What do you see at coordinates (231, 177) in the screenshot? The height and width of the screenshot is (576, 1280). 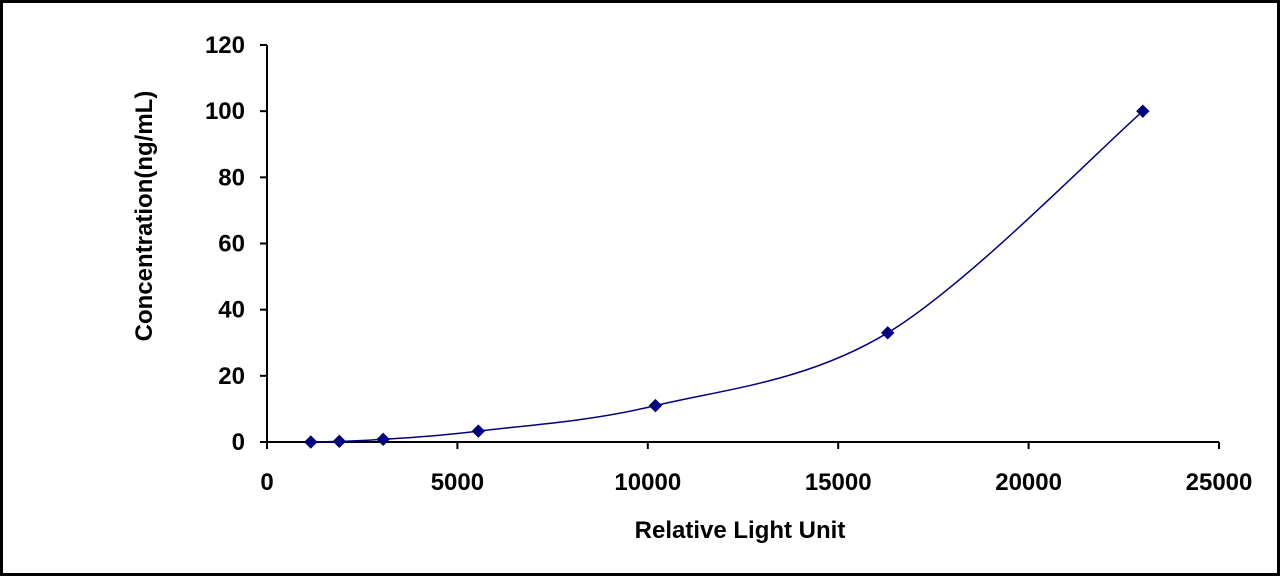 I see `y-tick-label: 80` at bounding box center [231, 177].